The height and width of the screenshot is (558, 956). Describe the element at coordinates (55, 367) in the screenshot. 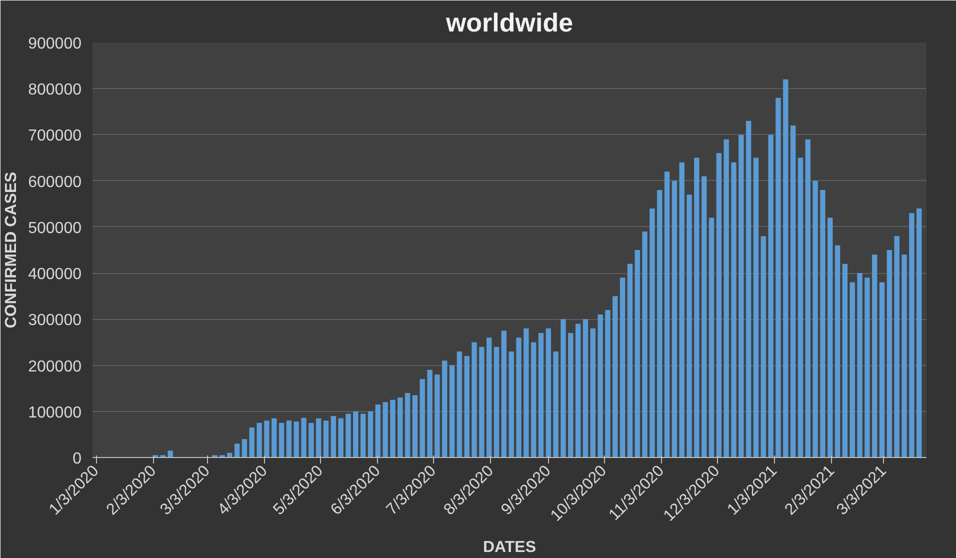

I see `y-tick-label: 200000` at that location.